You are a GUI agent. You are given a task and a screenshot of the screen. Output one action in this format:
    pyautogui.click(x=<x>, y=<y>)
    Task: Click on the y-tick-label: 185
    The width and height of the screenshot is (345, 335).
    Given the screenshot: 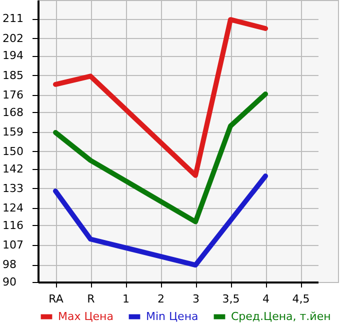 What is the action you would take?
    pyautogui.click(x=13, y=75)
    